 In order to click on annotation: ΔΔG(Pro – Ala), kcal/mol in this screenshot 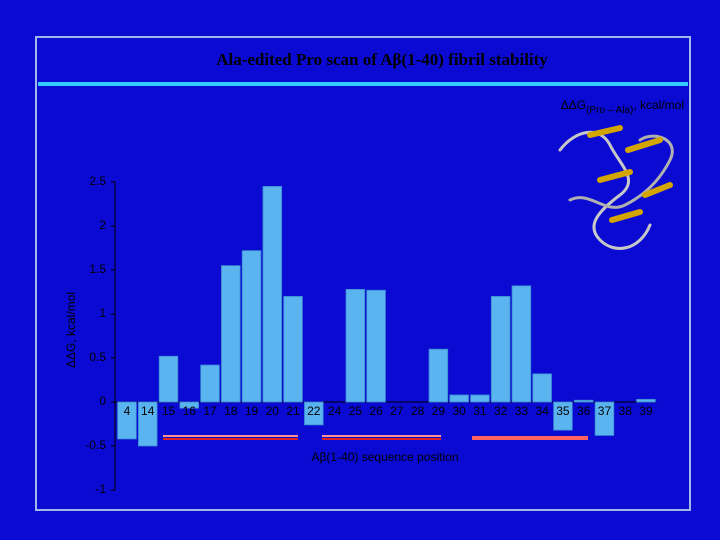, I will do `click(622, 106)`.